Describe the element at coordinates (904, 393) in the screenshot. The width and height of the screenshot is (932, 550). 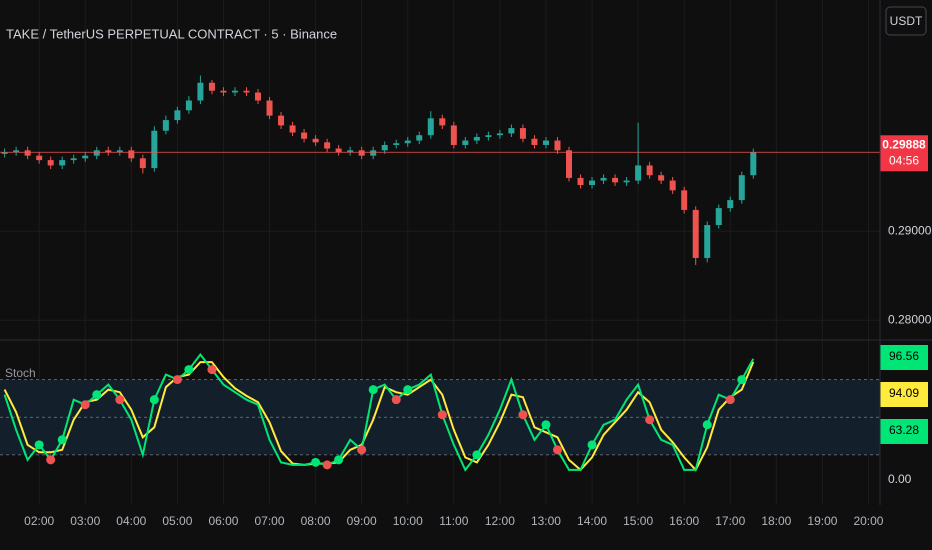
I see `last-value-label: 94.09` at that location.